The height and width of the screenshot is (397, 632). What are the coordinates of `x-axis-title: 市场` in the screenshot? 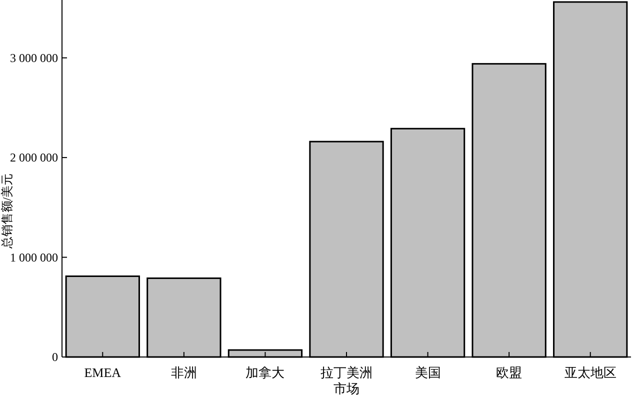 It's located at (347, 388).